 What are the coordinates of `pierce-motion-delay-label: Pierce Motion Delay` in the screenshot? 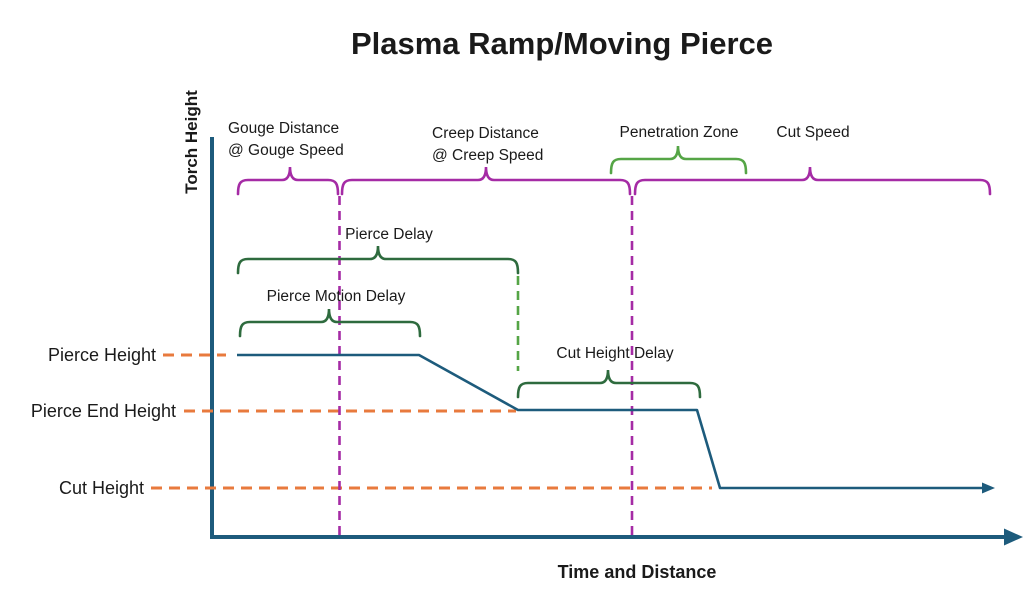 It's located at (336, 296).